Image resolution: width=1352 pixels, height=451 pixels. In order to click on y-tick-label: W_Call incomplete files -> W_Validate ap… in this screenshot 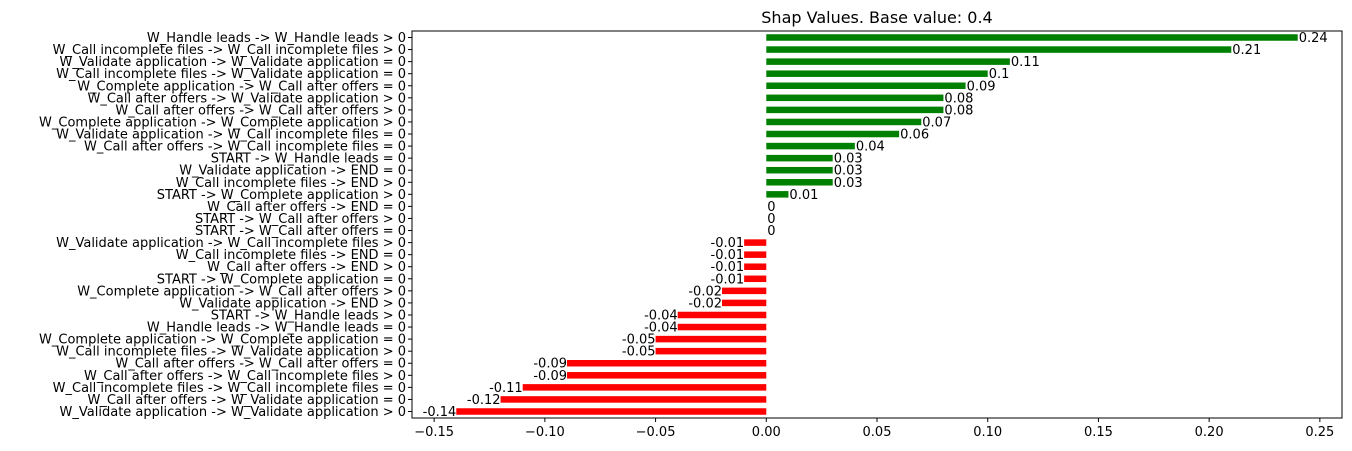, I will do `click(231, 352)`.